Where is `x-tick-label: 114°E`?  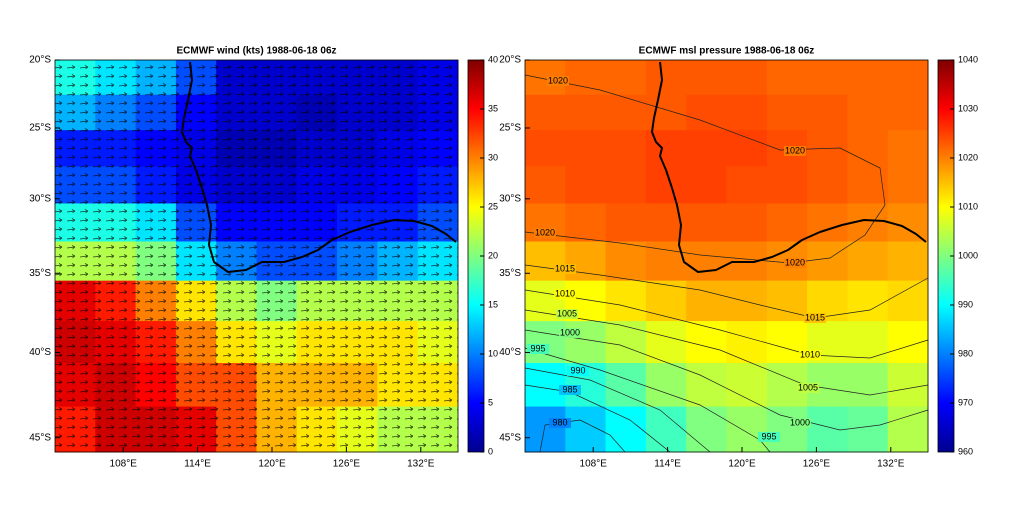
x-tick-label: 114°E is located at coordinates (197, 464).